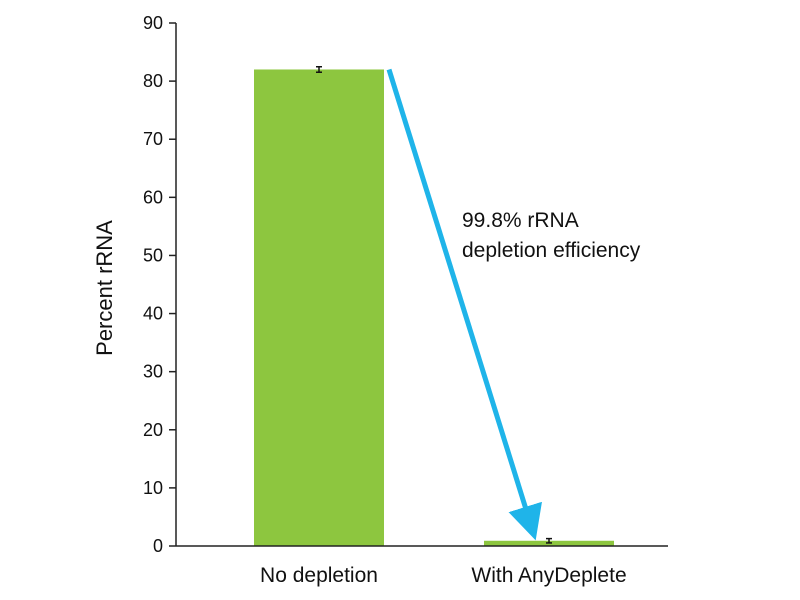 This screenshot has width=800, height=600. What do you see at coordinates (153, 23) in the screenshot?
I see `y-tick-label: 90` at bounding box center [153, 23].